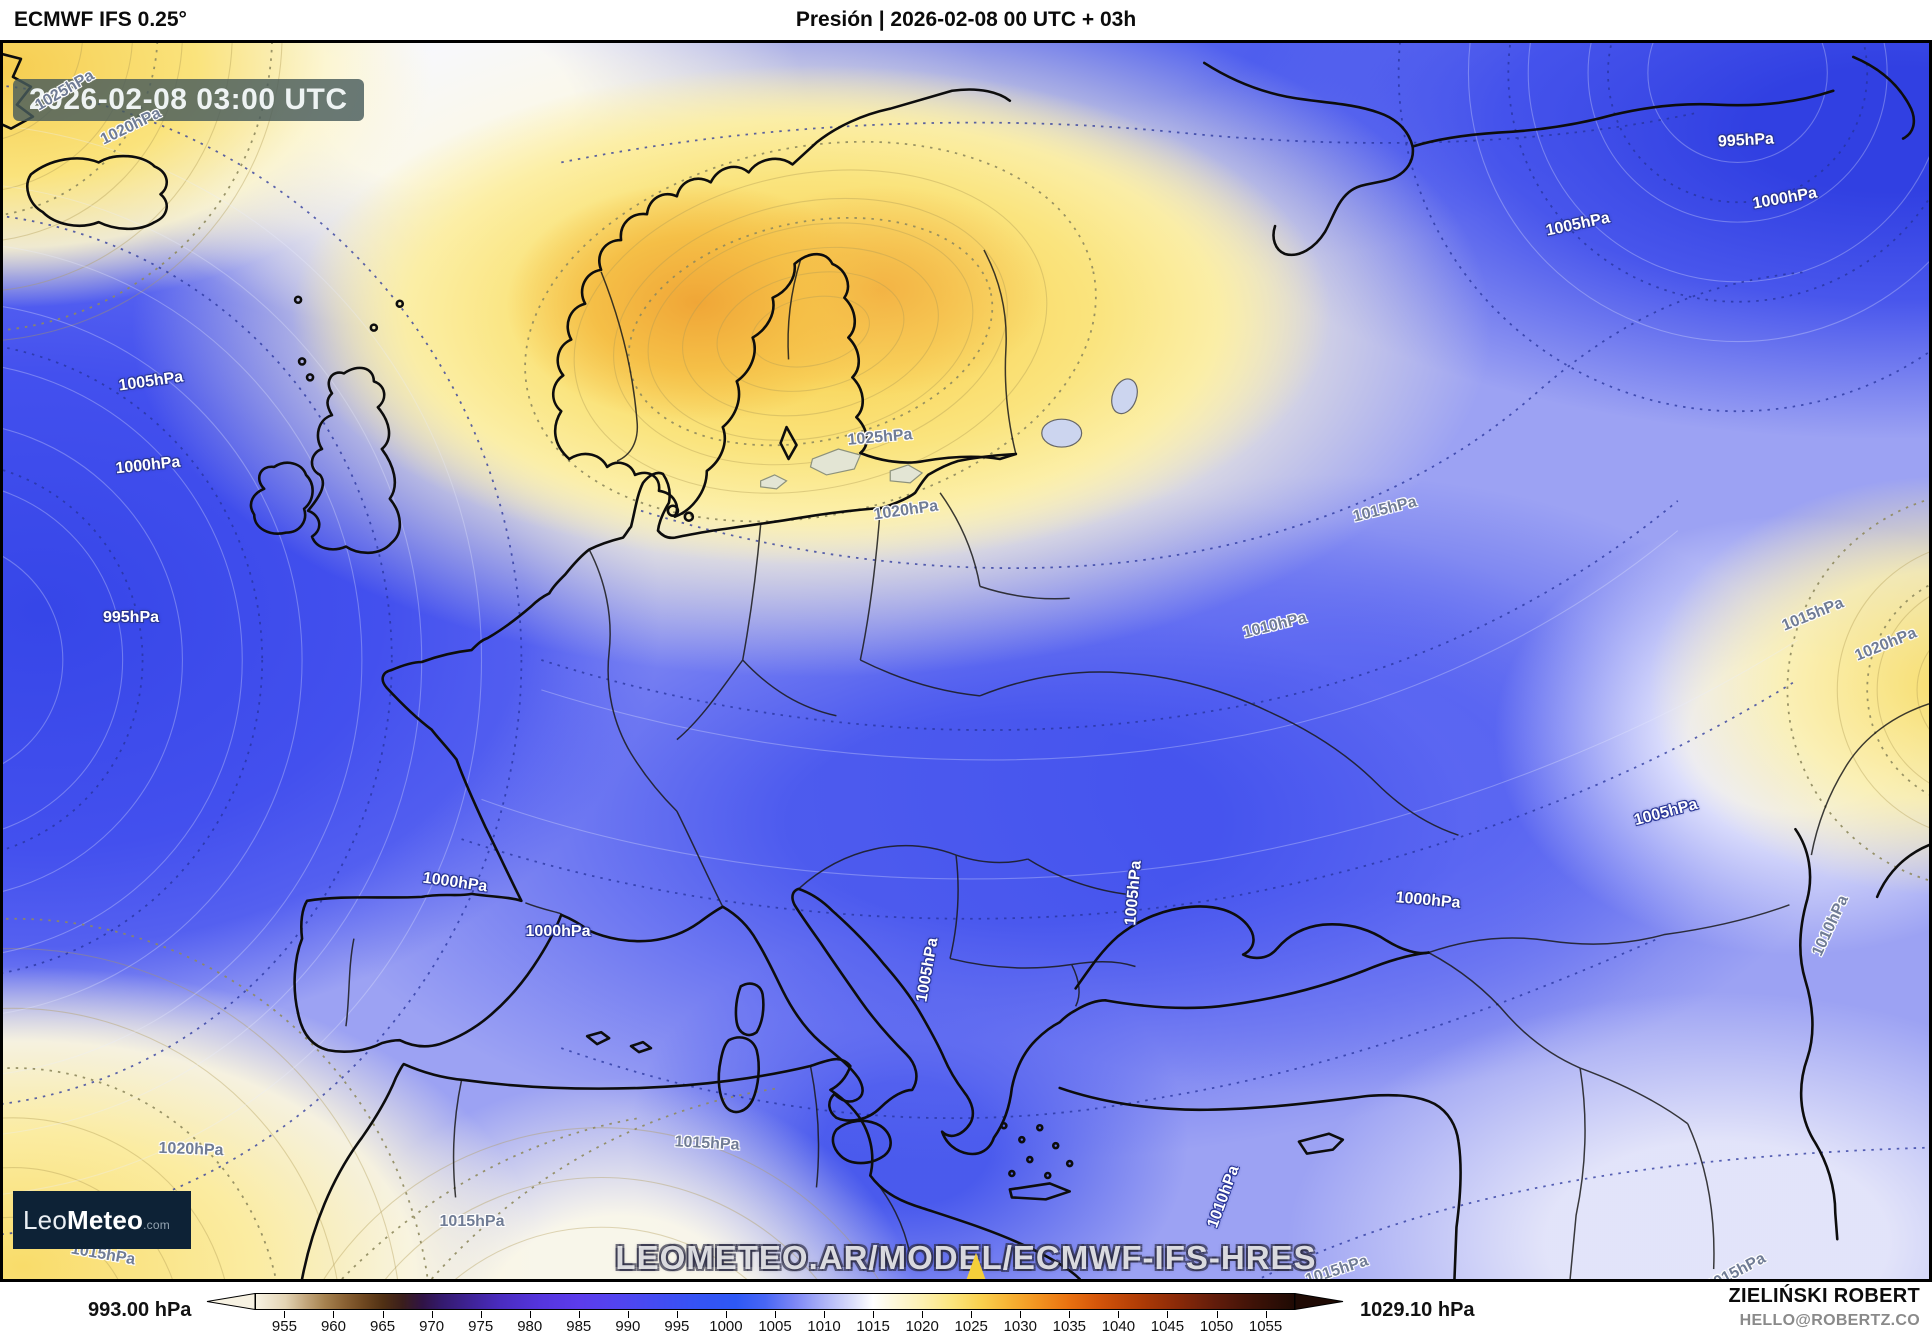 Image resolution: width=1932 pixels, height=1338 pixels. I want to click on page-title: Presión | 2026-02-08 00 UTC + 03h, so click(966, 19).